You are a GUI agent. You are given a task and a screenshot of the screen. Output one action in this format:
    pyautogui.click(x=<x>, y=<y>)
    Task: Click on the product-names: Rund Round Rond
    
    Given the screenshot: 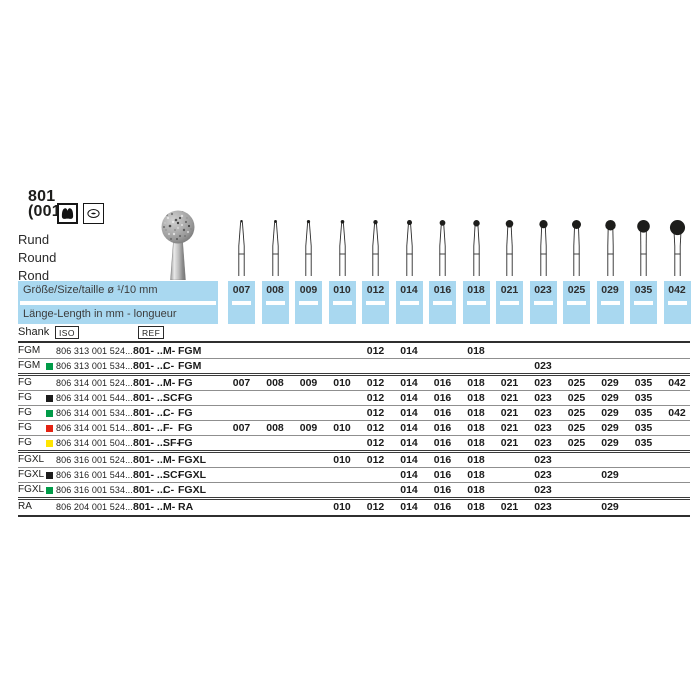 What is the action you would take?
    pyautogui.click(x=37, y=258)
    